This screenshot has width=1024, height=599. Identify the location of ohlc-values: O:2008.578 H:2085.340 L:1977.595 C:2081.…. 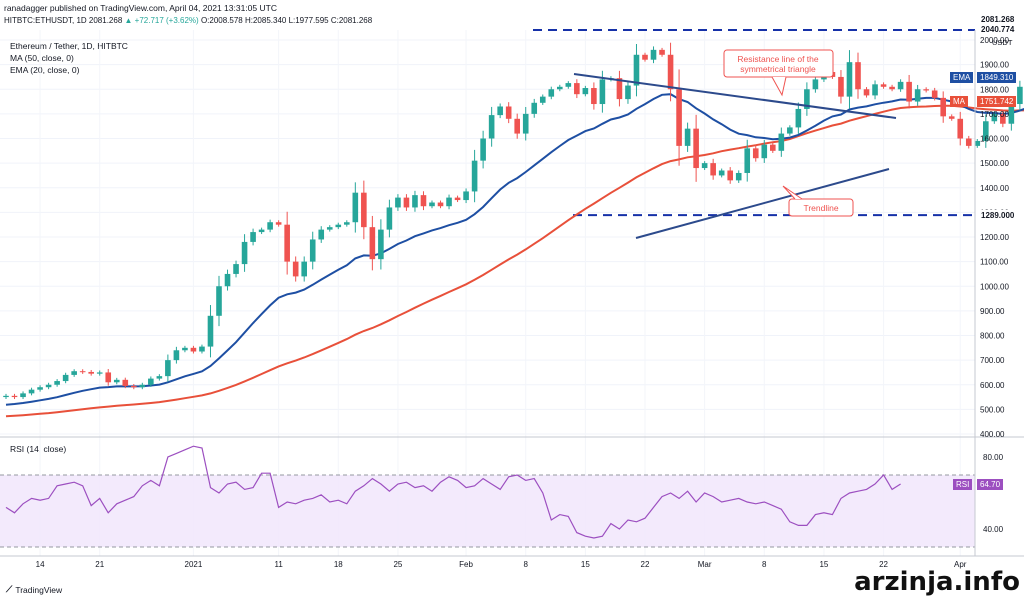
(286, 20).